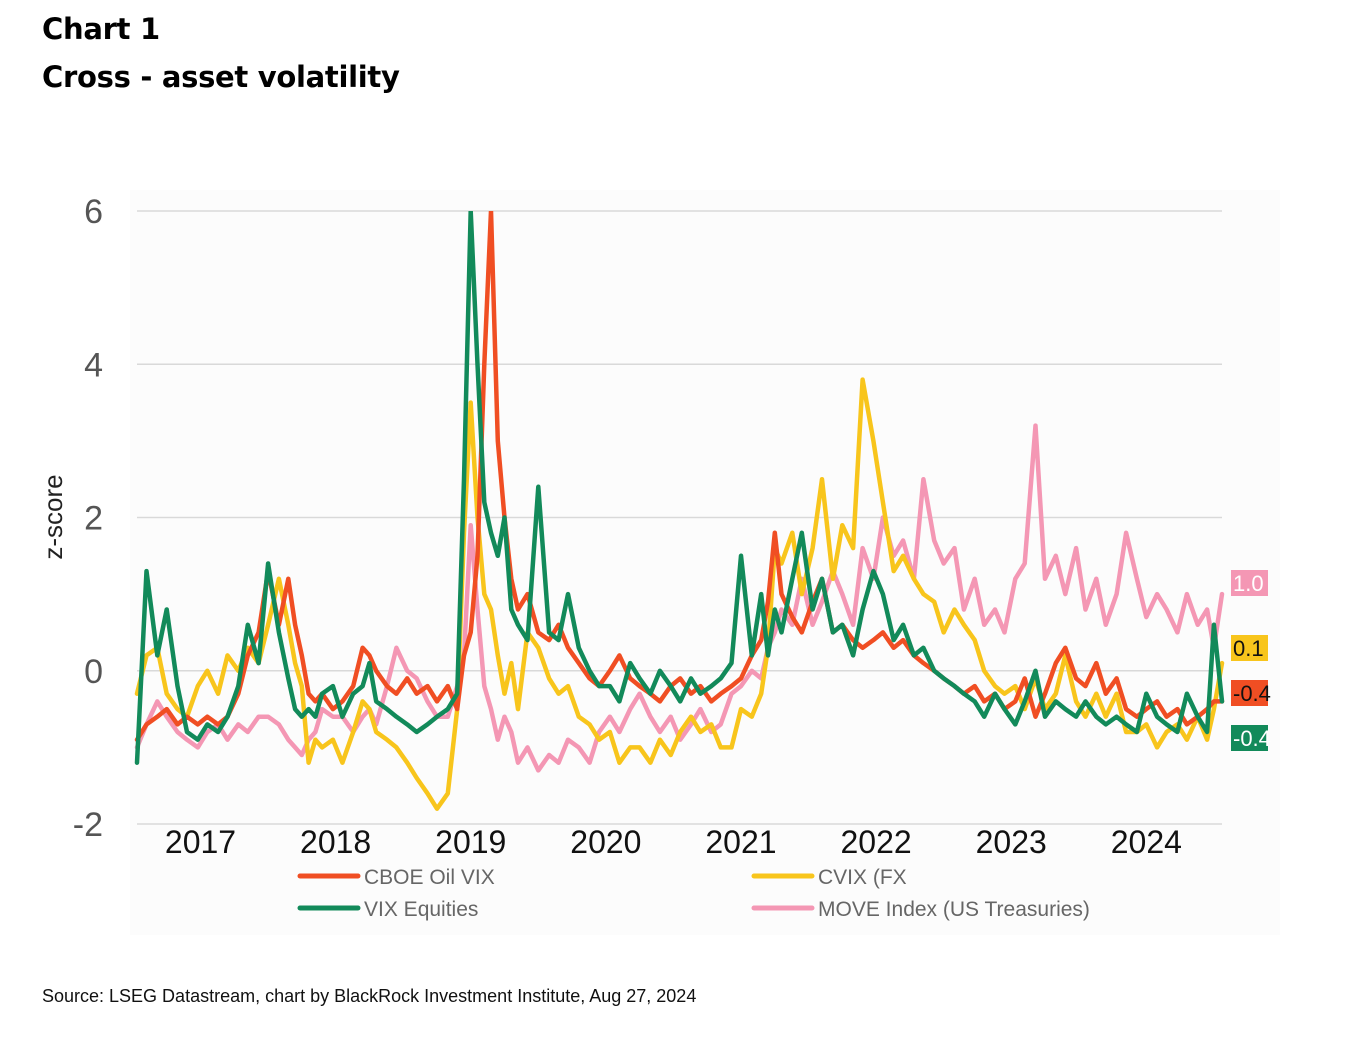 Image resolution: width=1362 pixels, height=1043 pixels. I want to click on end-label-text: 0.1, so click(1248, 648).